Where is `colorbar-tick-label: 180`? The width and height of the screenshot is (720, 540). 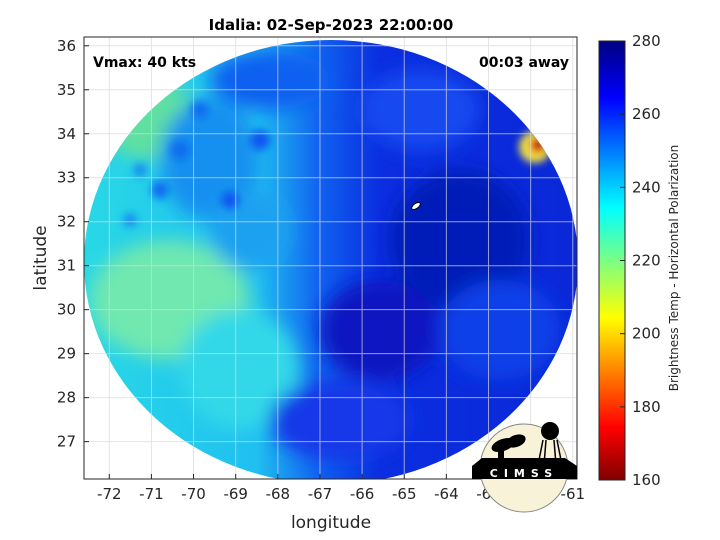
colorbar-tick-label: 180 is located at coordinates (646, 407).